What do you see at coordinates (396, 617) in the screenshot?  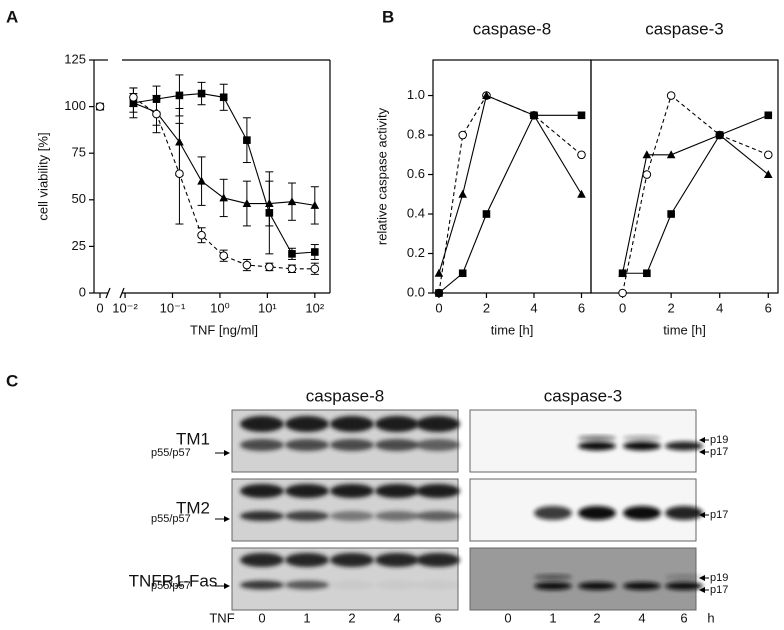 I see `lane-tick-label: 4` at bounding box center [396, 617].